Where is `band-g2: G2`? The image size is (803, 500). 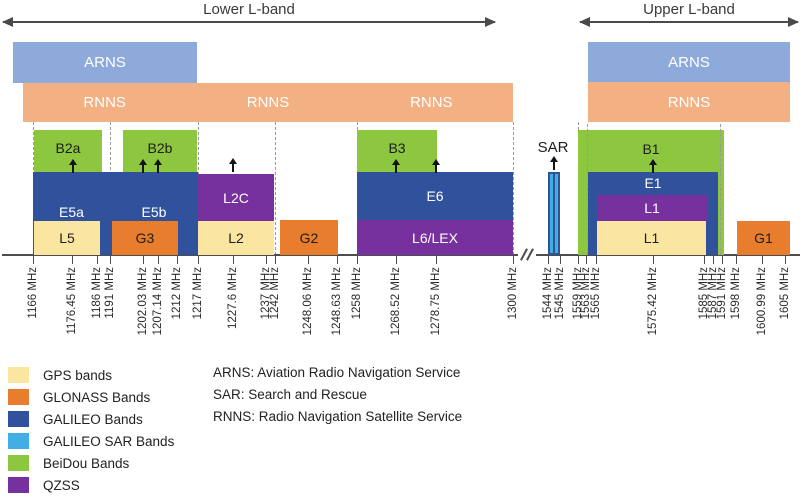 band-g2: G2 is located at coordinates (309, 237).